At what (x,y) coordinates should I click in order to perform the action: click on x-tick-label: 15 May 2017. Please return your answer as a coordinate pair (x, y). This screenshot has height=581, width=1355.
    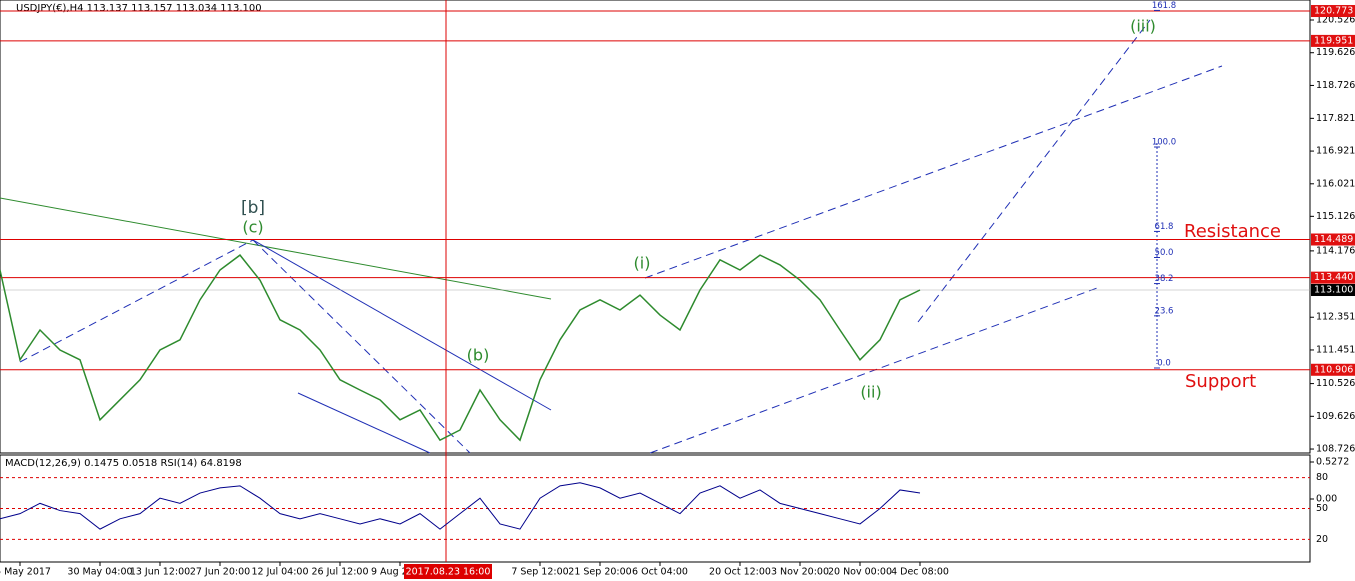
    Looking at the image, I should click on (25, 572).